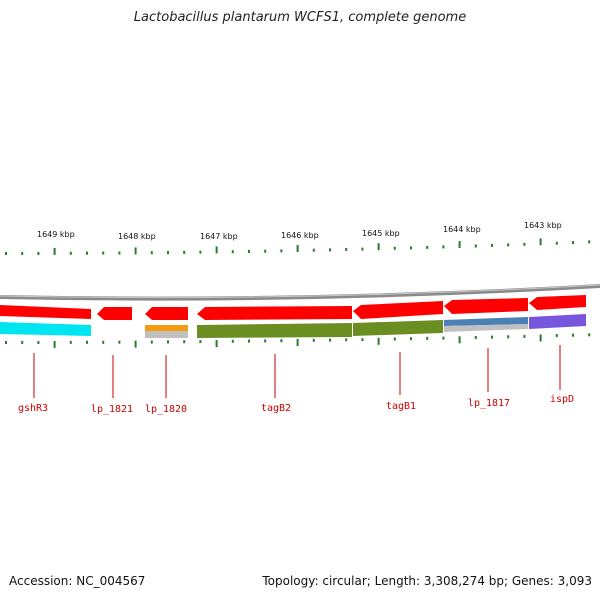 This screenshot has height=600, width=600. I want to click on feature-bar-tagB2, so click(274, 330).